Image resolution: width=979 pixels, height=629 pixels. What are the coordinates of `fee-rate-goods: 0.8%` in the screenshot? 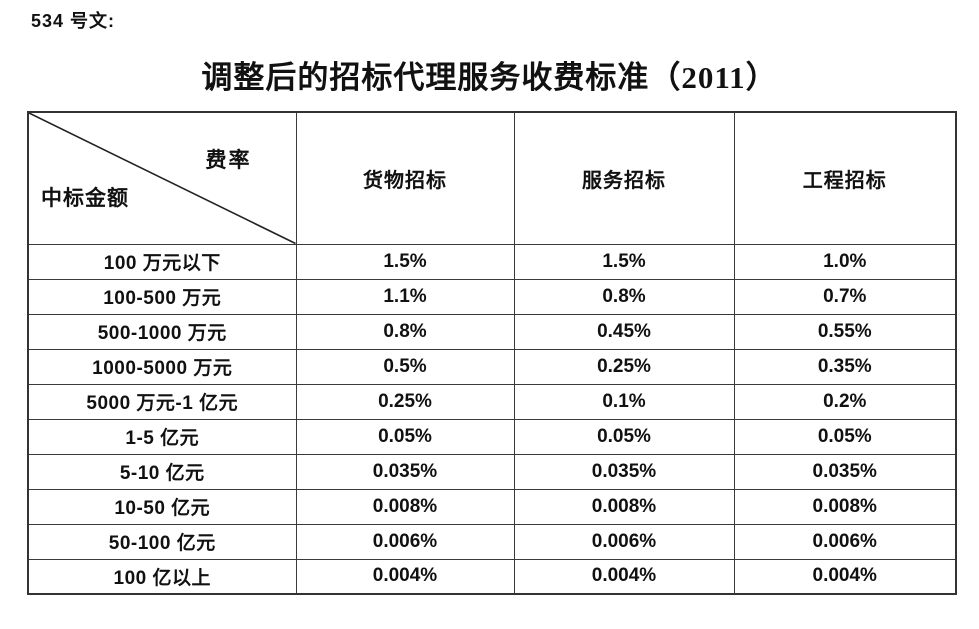 It's located at (405, 331).